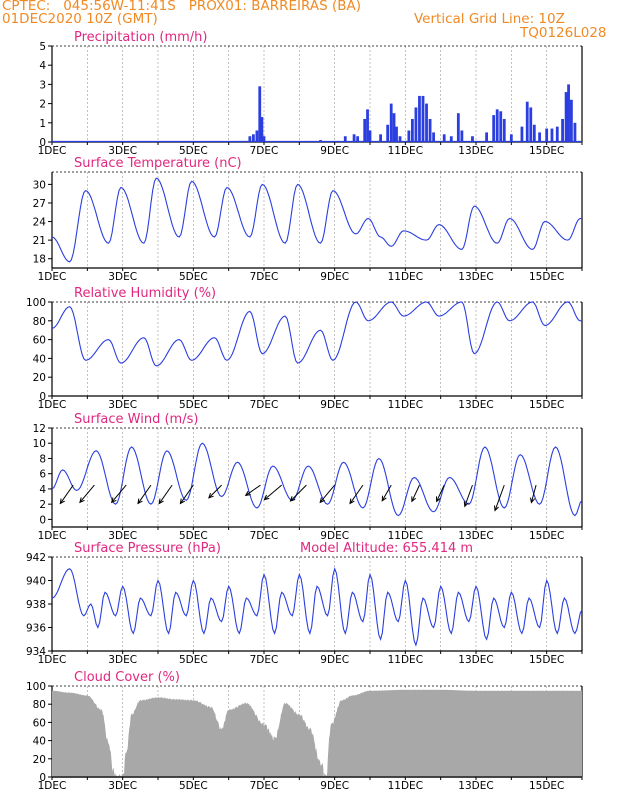 The height and width of the screenshot is (800, 618). What do you see at coordinates (42, 459) in the screenshot?
I see `y-tick-label: 8` at bounding box center [42, 459].